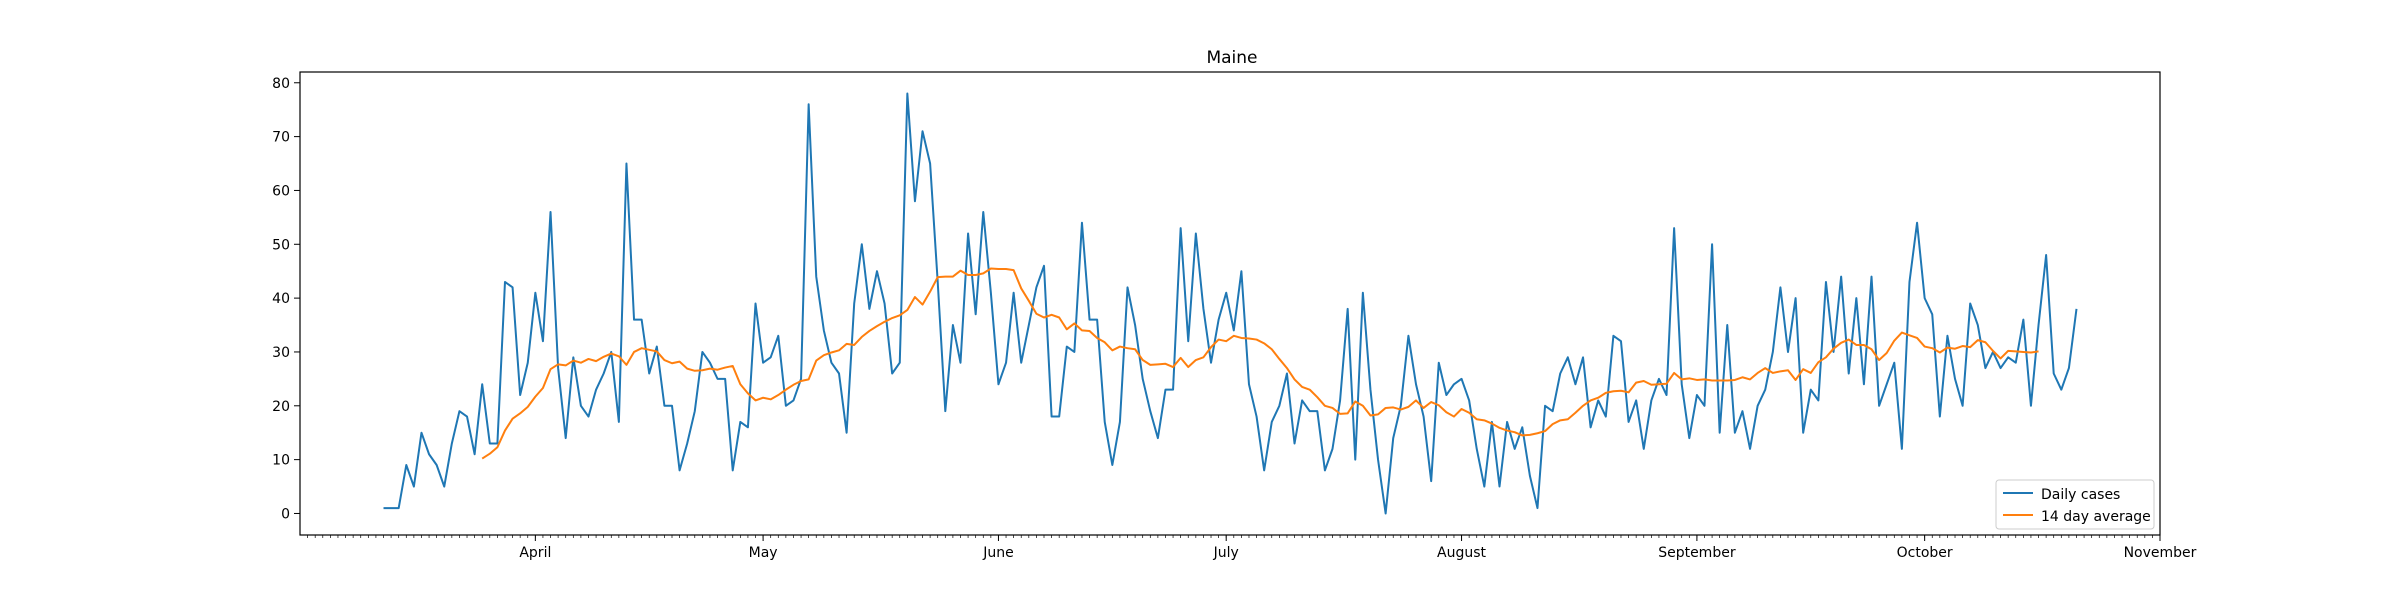 Image resolution: width=2400 pixels, height=604 pixels. Describe the element at coordinates (281, 299) in the screenshot. I see `y-tick-label: 40` at that location.